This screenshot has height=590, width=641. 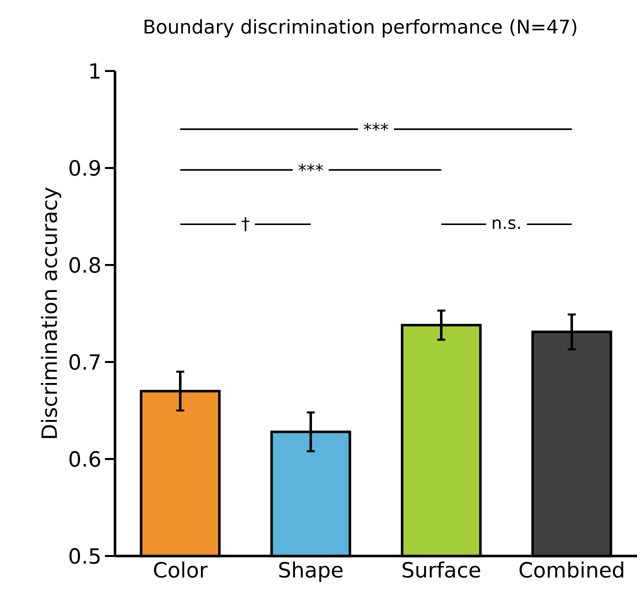 I want to click on y-tick-label: 0.8, so click(x=84, y=265).